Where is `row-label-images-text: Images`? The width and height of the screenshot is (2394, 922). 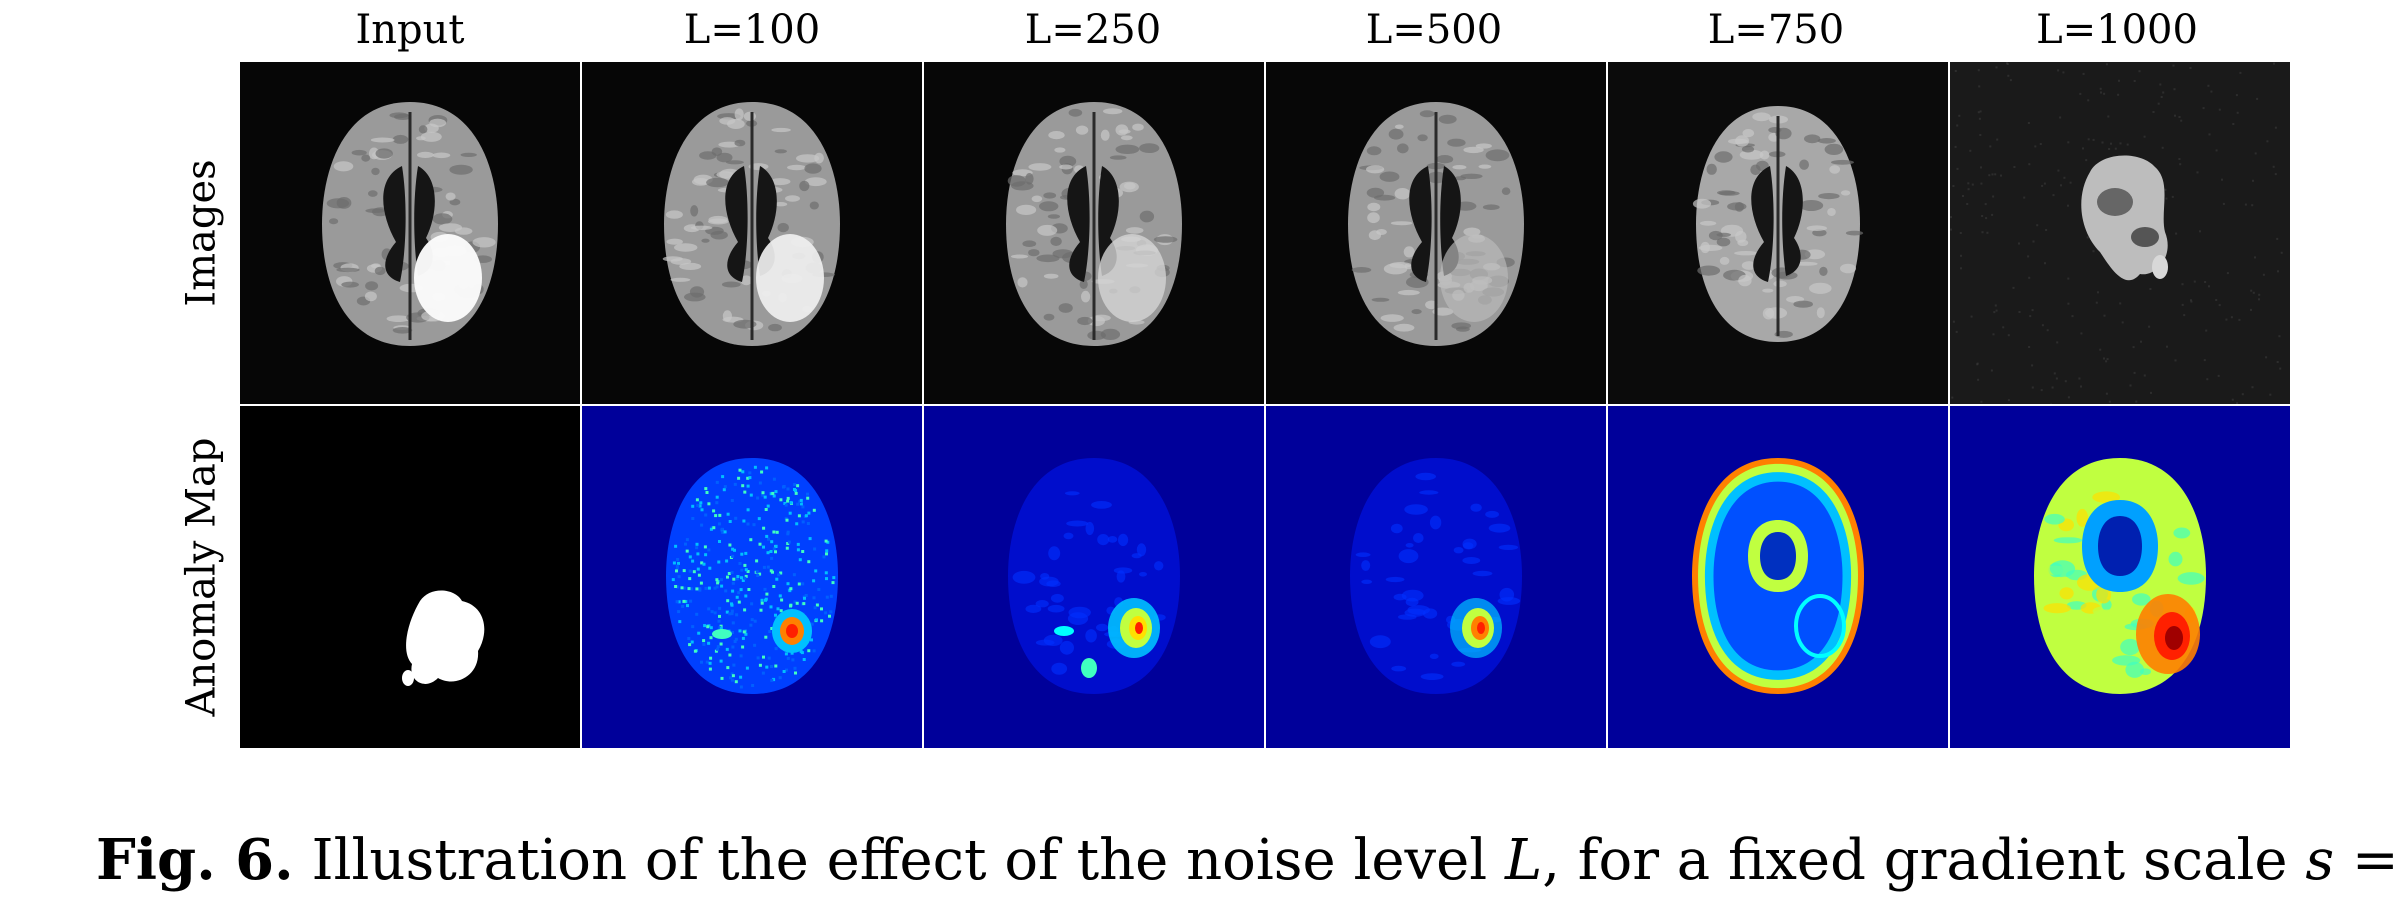
row-label-images-text: Images is located at coordinates (202, 233).